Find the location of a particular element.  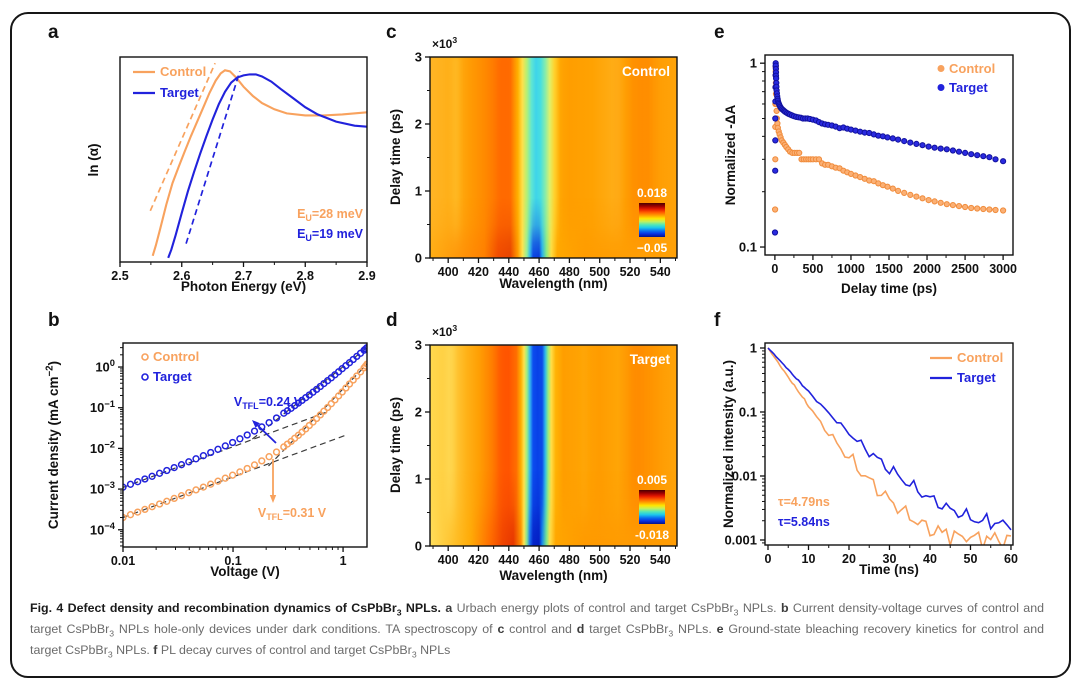

svg-text: −0.05 is located at coordinates (652, 248).